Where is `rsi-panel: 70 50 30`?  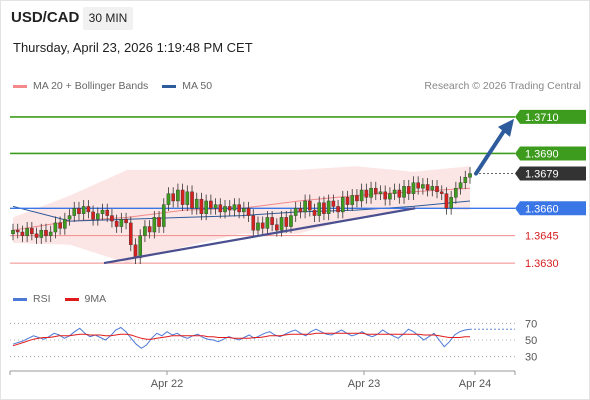
rsi-panel: 70 50 30 is located at coordinates (273, 341).